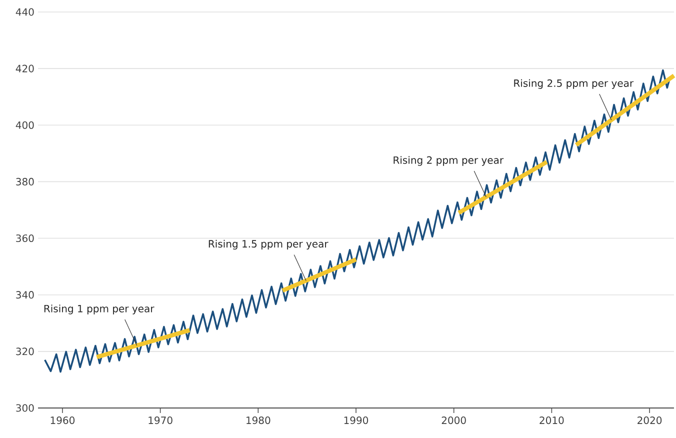  I want to click on annotation: Rising 1.5 ppm per year, so click(268, 245).